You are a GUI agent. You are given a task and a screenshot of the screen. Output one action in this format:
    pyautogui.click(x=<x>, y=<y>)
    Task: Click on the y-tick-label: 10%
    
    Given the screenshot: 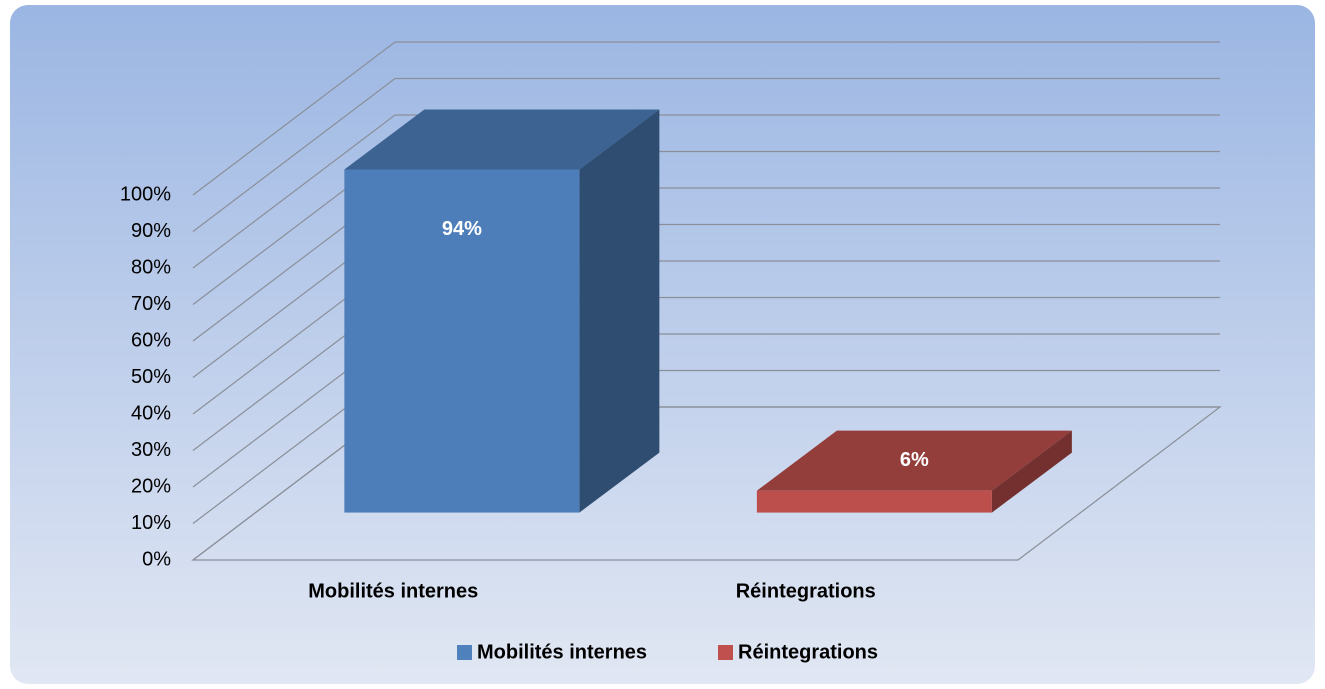 What is the action you would take?
    pyautogui.click(x=151, y=523)
    